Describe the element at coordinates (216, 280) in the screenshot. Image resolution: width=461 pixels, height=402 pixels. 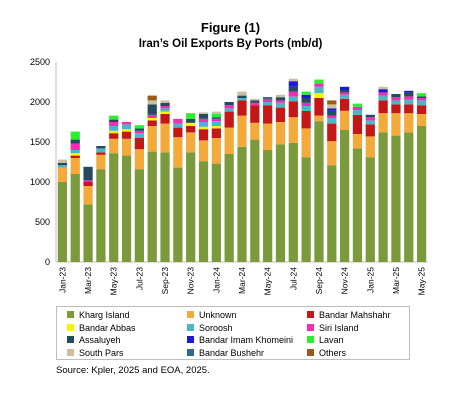
I see `x-tick-label: Jan-24` at that location.